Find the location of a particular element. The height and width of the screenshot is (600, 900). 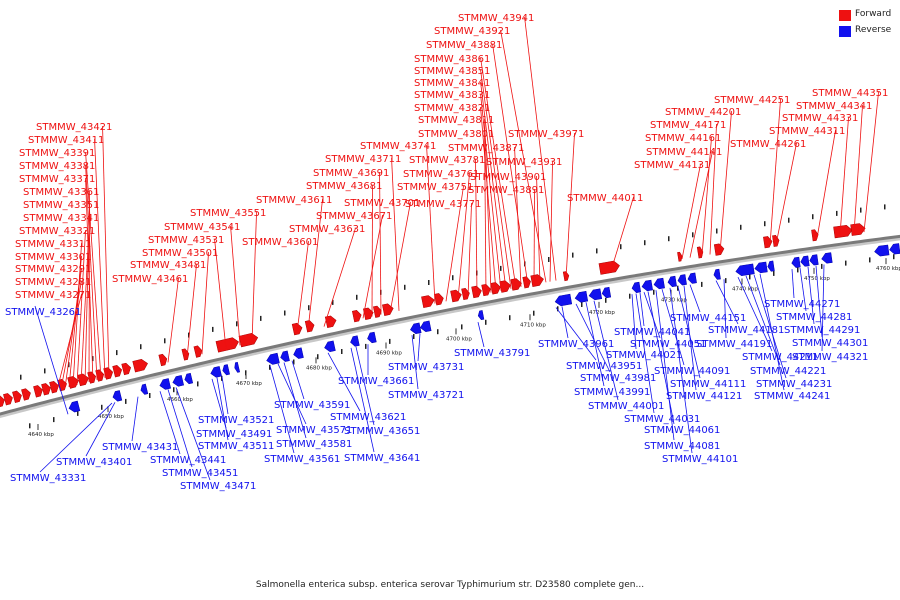

reverse-gene-label: STMMW_43441 is located at coordinates (188, 460).